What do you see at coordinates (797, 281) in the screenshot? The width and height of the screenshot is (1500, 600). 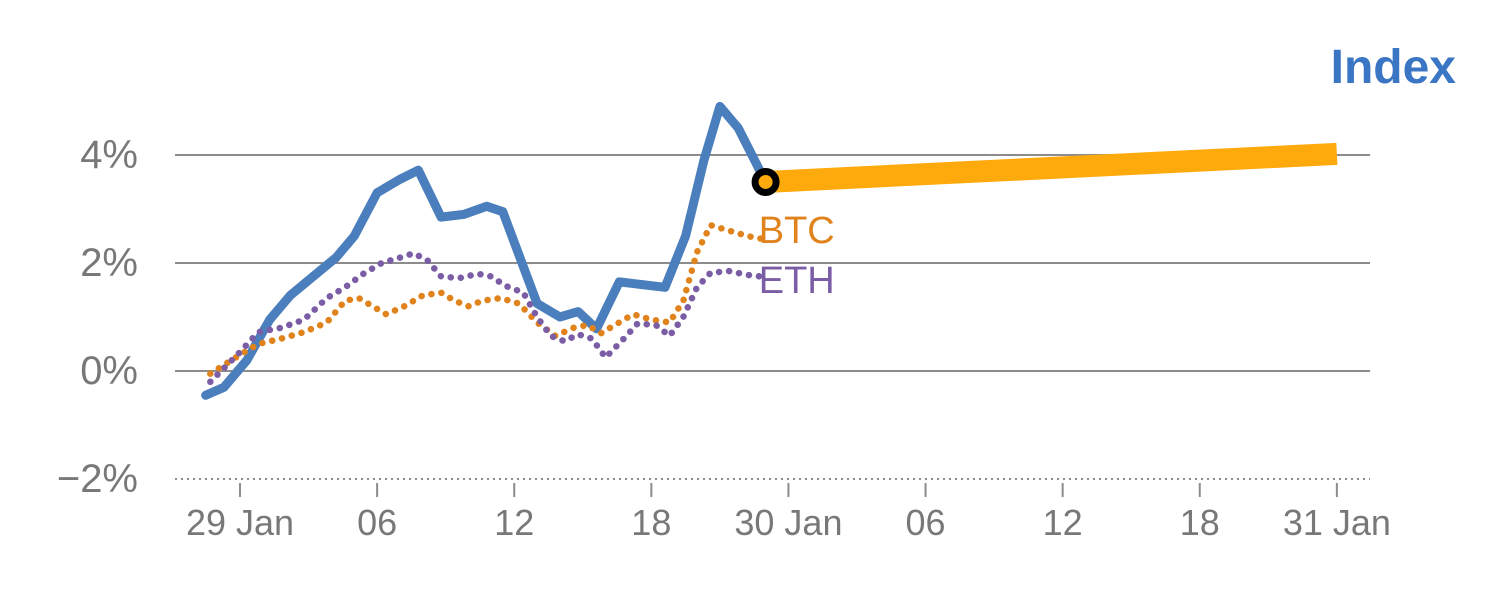 I see `eth-label: ETH` at bounding box center [797, 281].